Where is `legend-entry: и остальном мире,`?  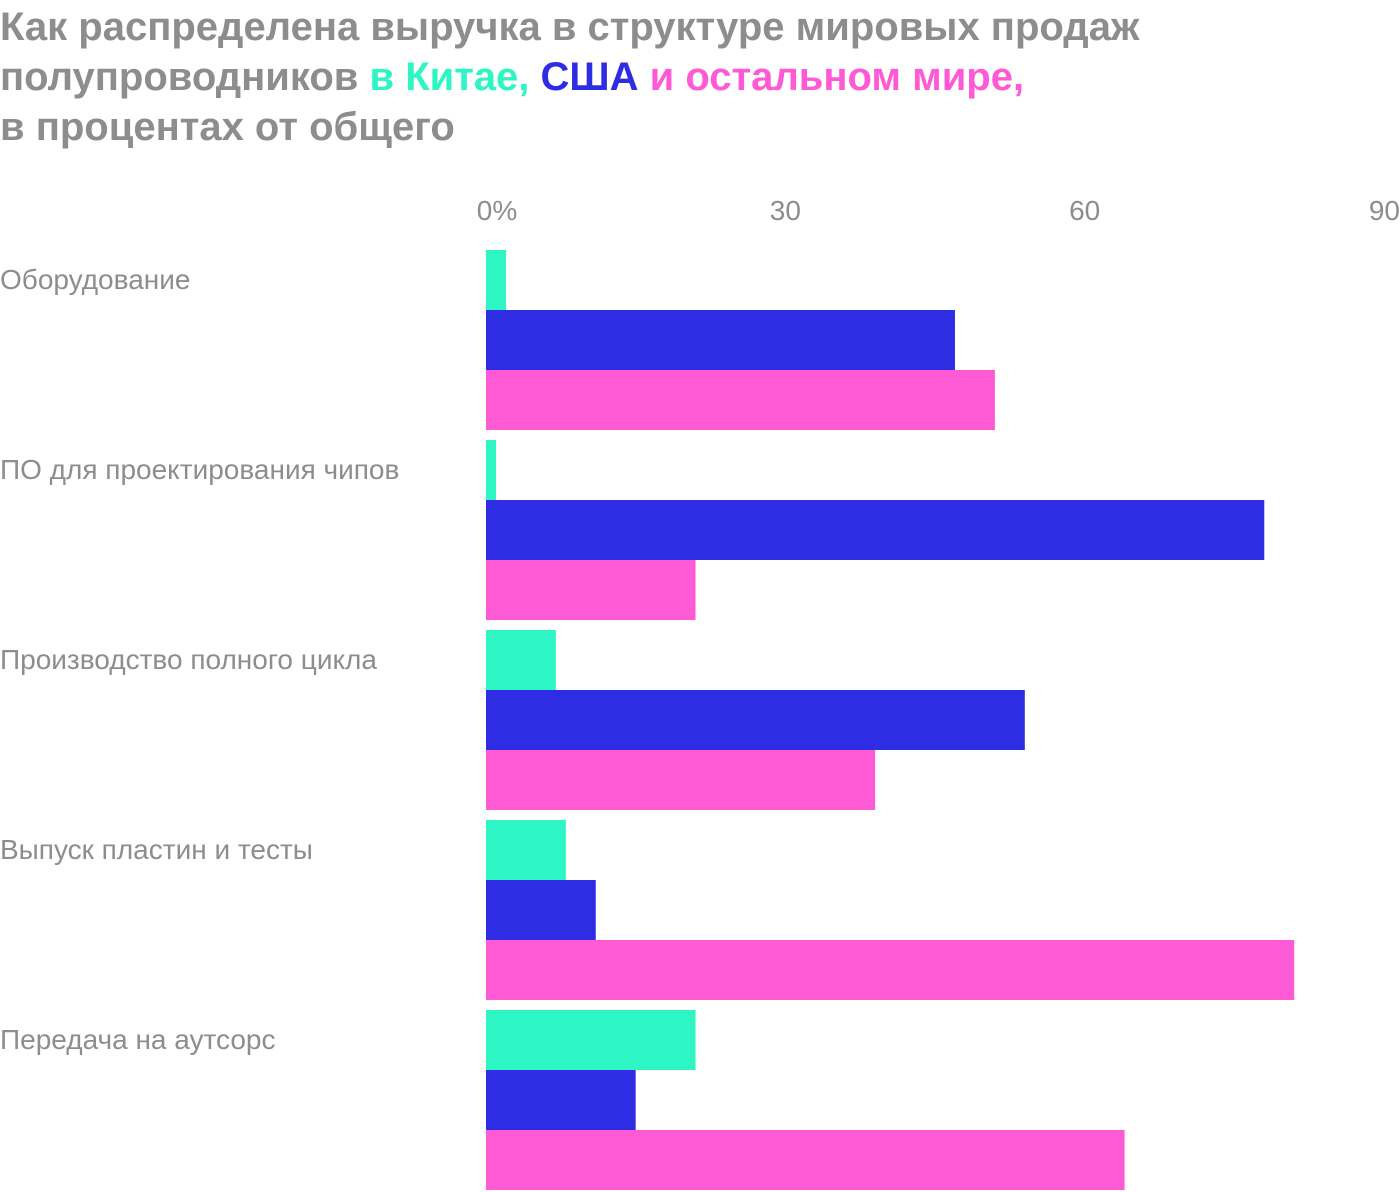 legend-entry: и остальном мире, is located at coordinates (837, 77).